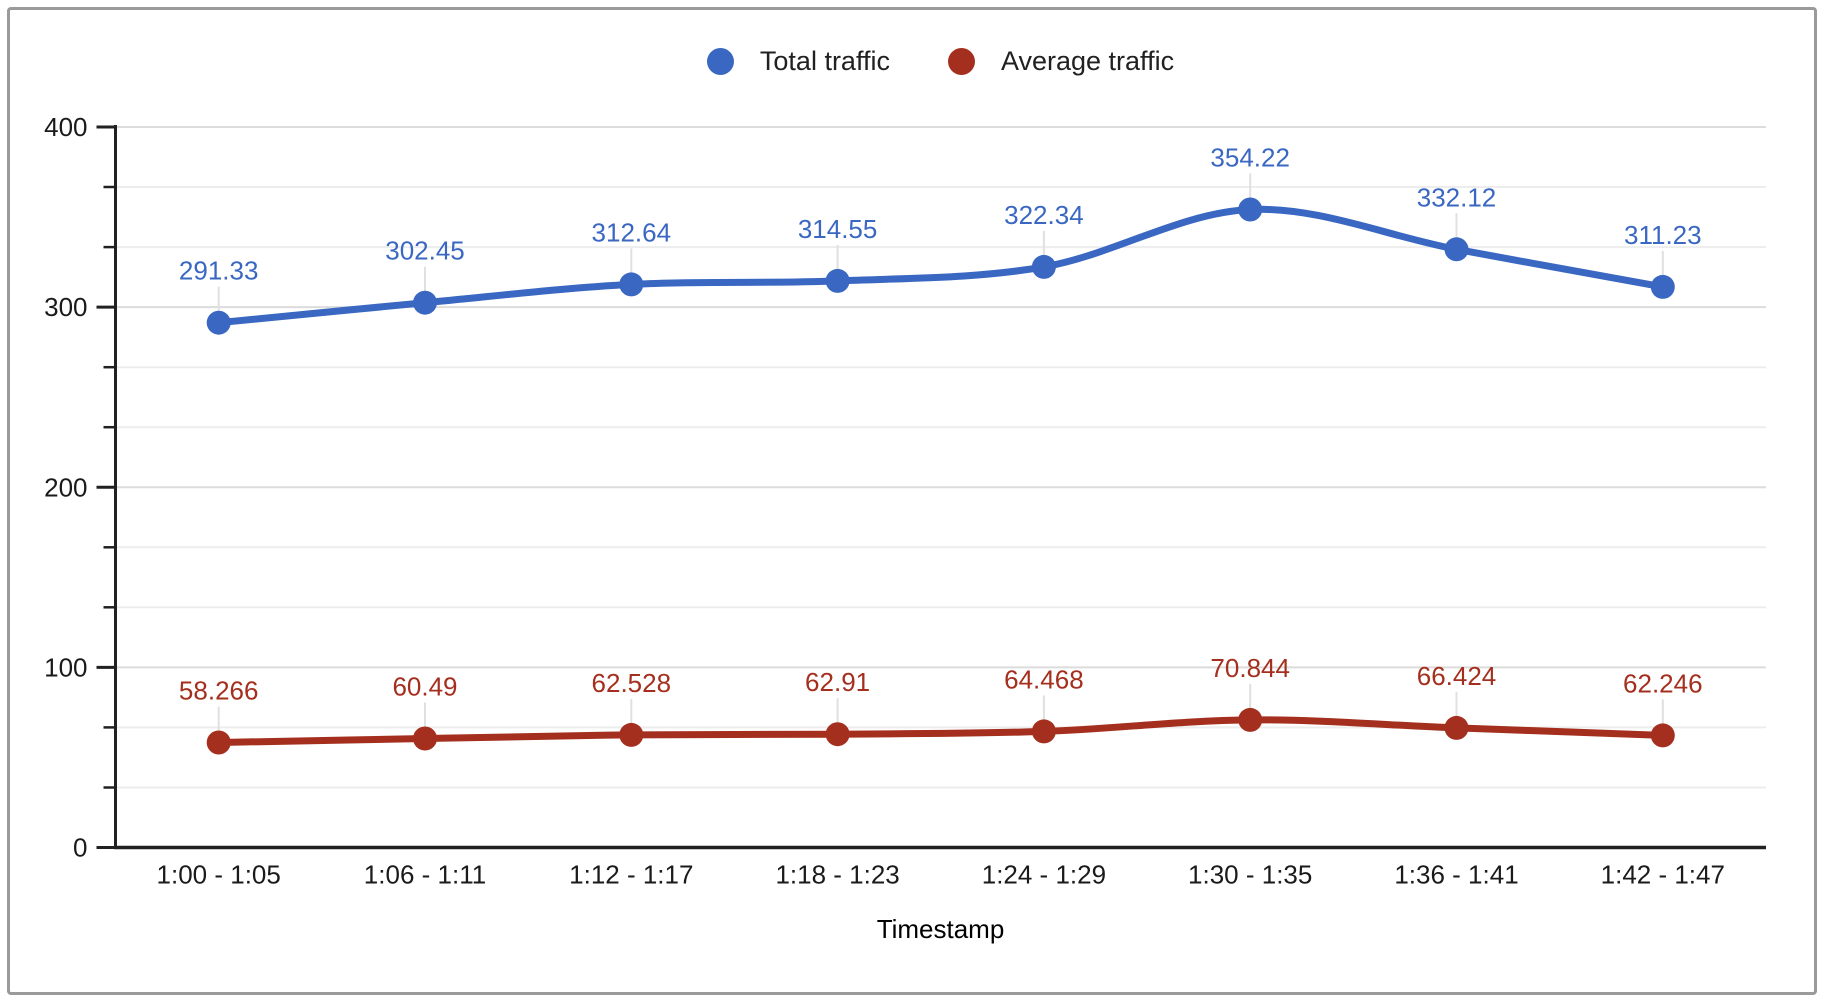  What do you see at coordinates (219, 691) in the screenshot?
I see `data-label-average-traffic: 58.266` at bounding box center [219, 691].